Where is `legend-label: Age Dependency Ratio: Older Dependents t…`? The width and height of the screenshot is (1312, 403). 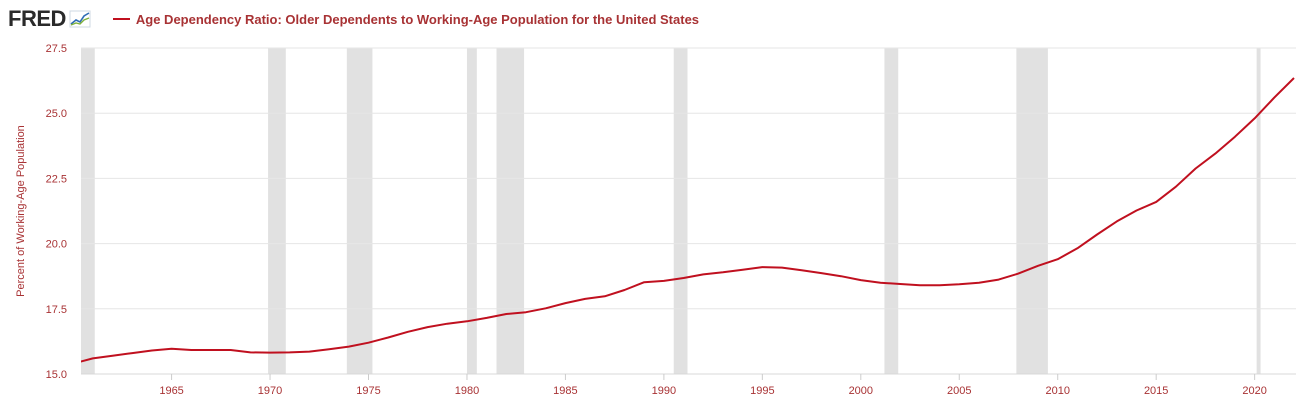 legend-label: Age Dependency Ratio: Older Dependents t… is located at coordinates (417, 19).